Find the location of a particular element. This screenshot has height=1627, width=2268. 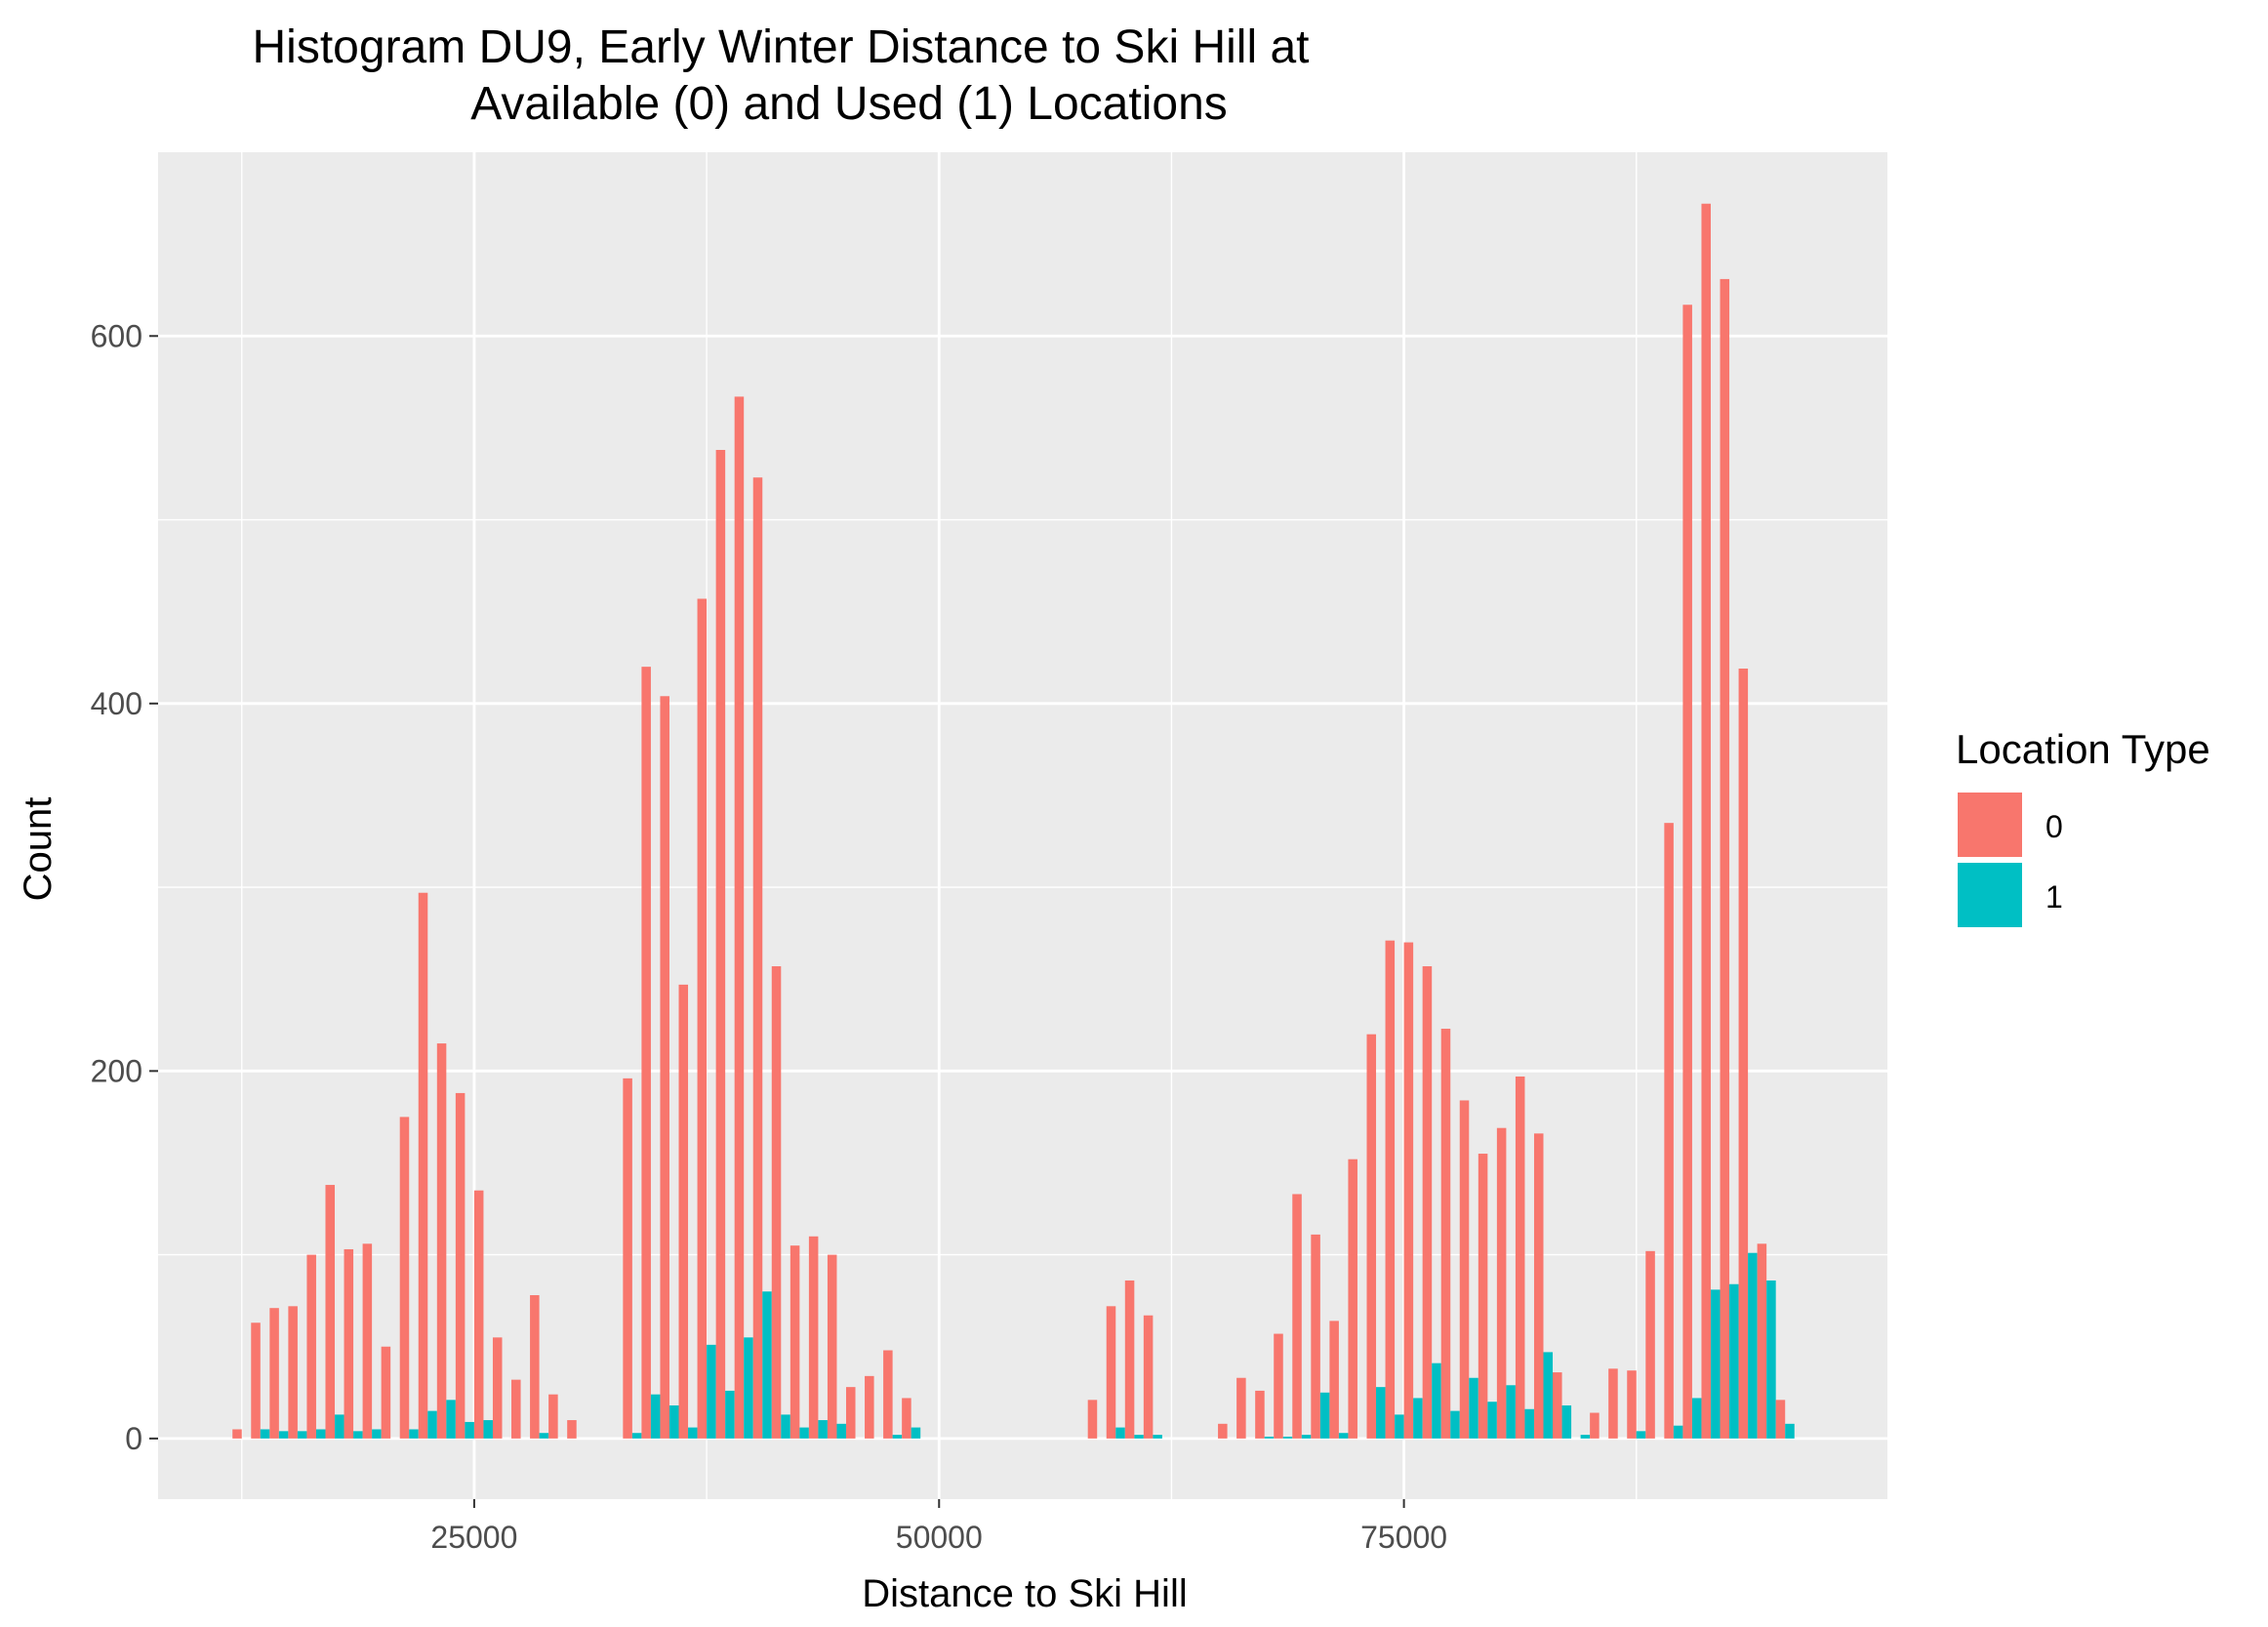

y-tick-label: 400 is located at coordinates (117, 703).